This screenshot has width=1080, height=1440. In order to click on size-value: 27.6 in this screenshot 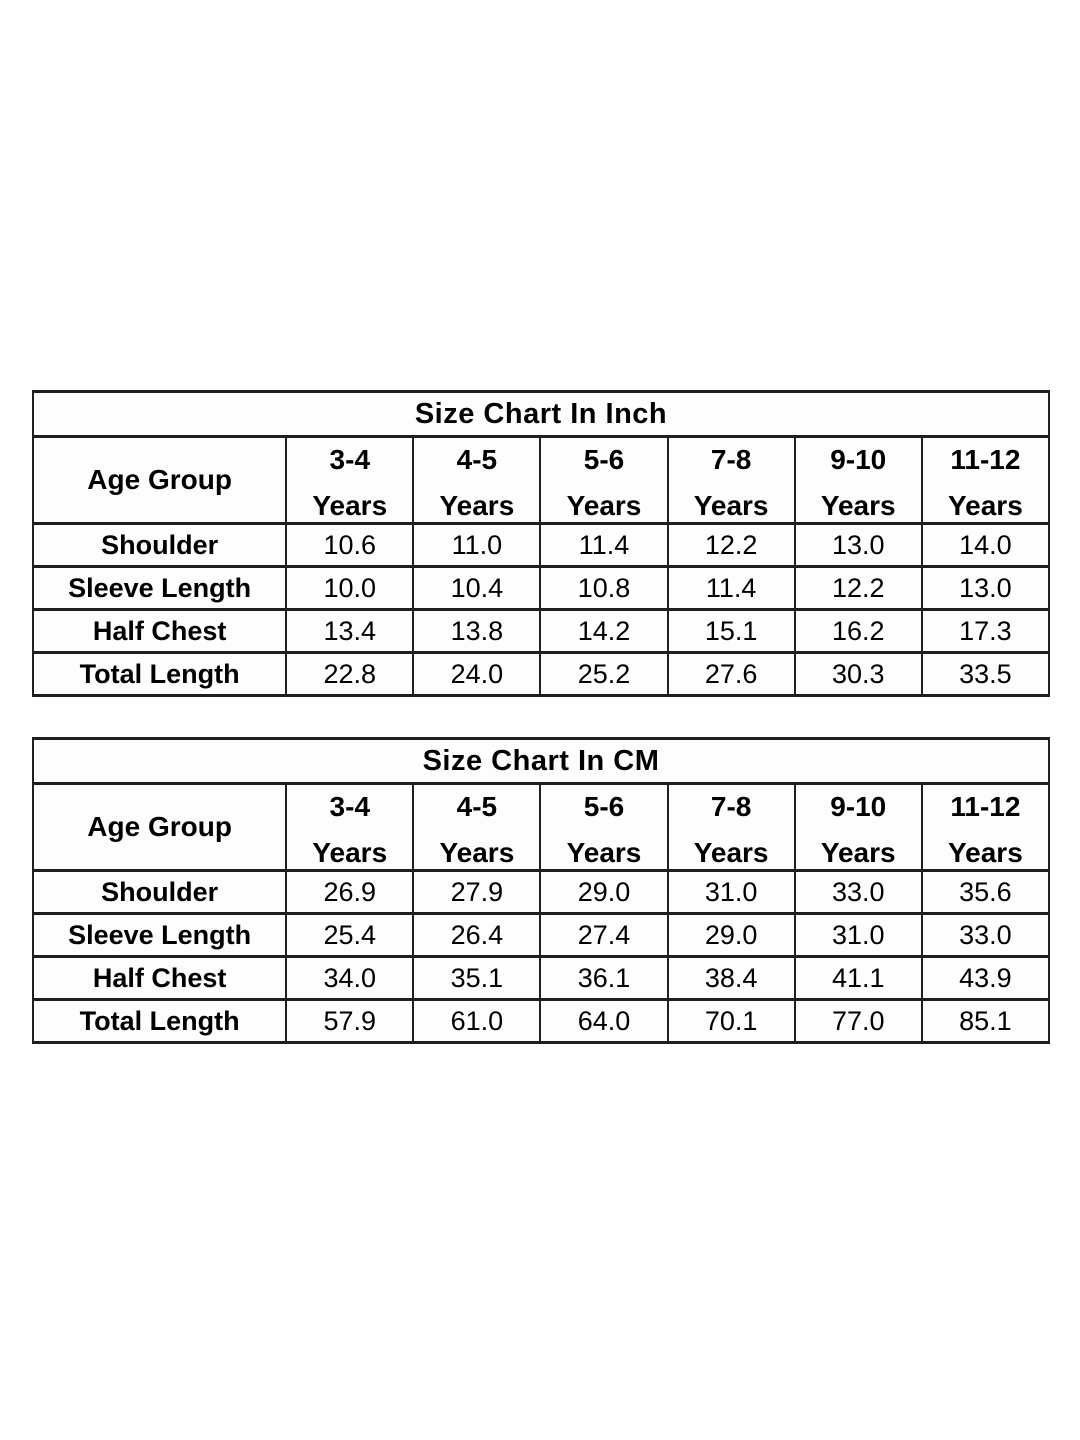, I will do `click(731, 674)`.